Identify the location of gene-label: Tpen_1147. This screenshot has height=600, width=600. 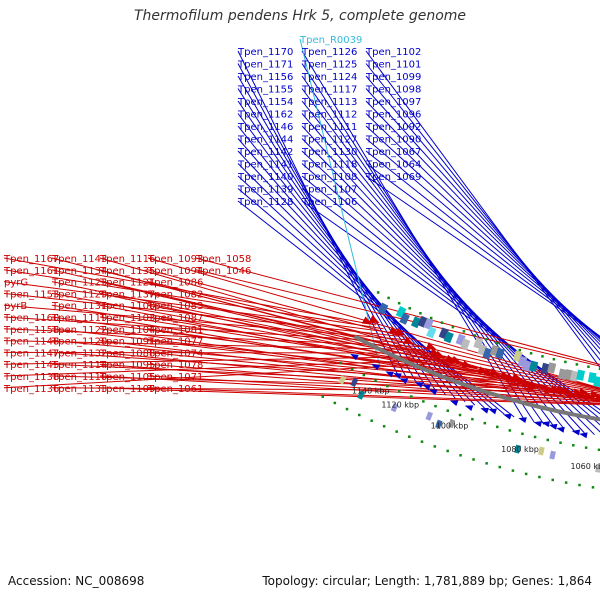
(31, 353).